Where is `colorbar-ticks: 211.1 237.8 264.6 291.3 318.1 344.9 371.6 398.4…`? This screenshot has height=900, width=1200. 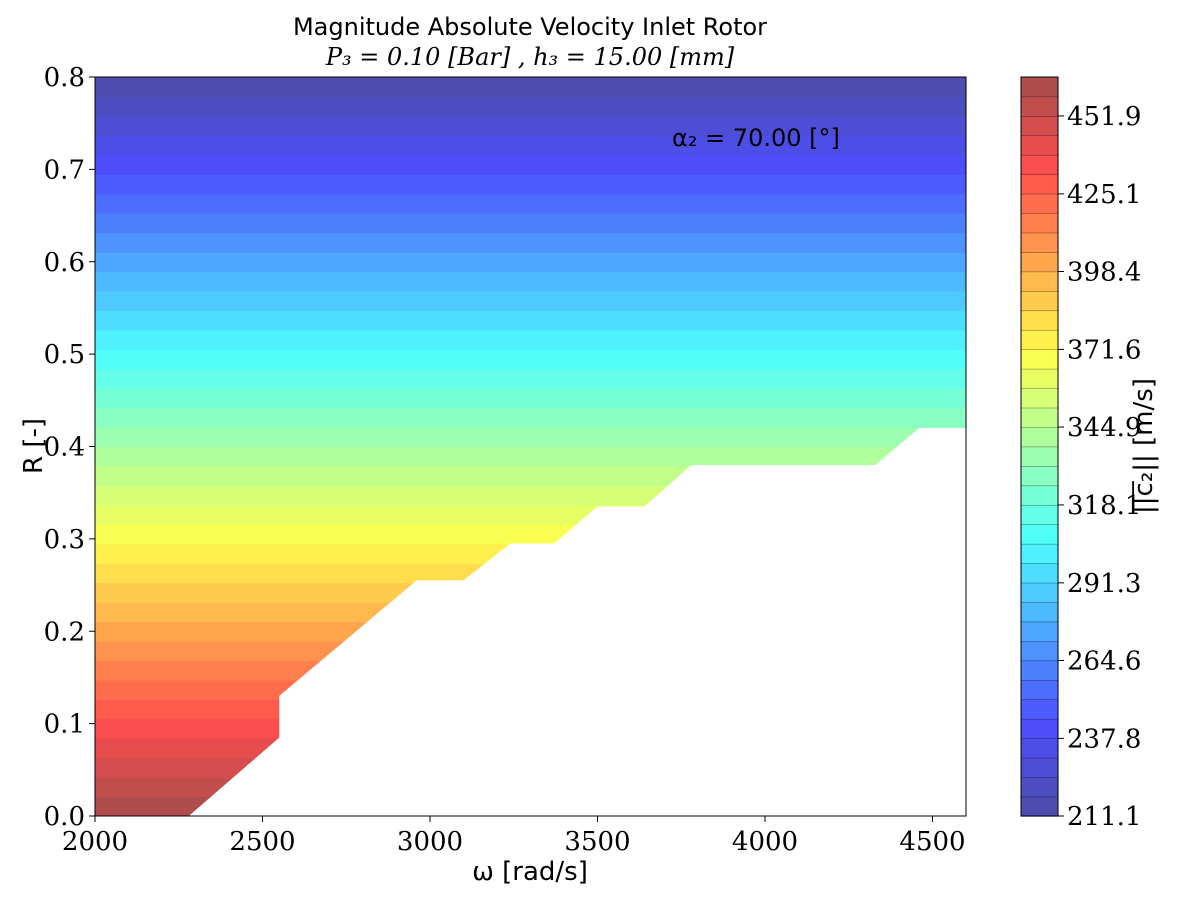
colorbar-ticks: 211.1 237.8 264.6 291.3 318.1 344.9 371.6 398.4… is located at coordinates (1099, 467).